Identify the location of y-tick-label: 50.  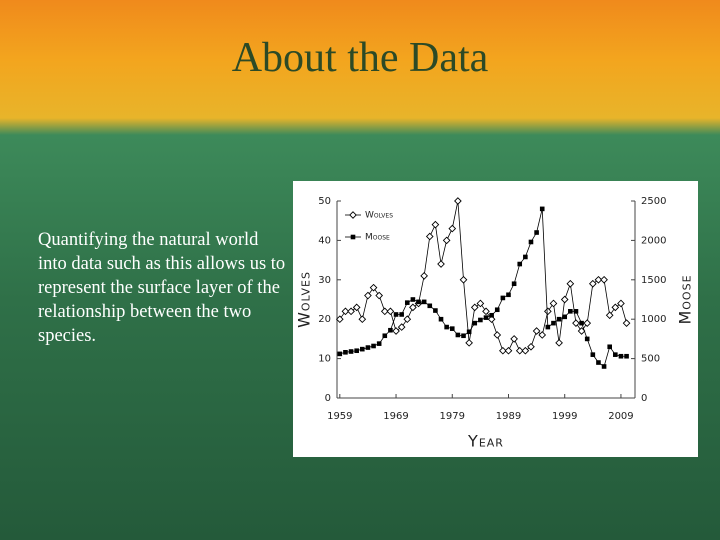
(324, 201).